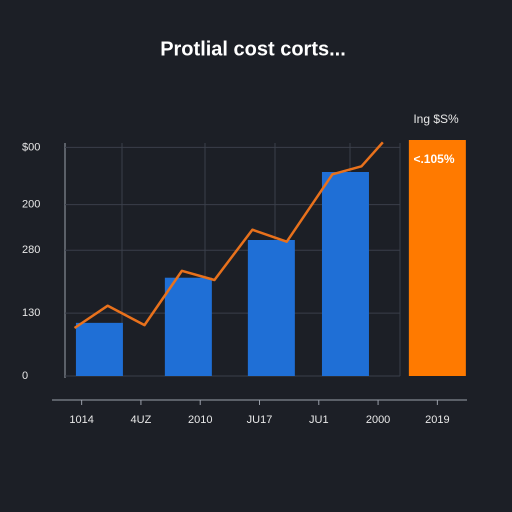 The image size is (512, 512). What do you see at coordinates (378, 420) in the screenshot?
I see `x-tick-label: 2000` at bounding box center [378, 420].